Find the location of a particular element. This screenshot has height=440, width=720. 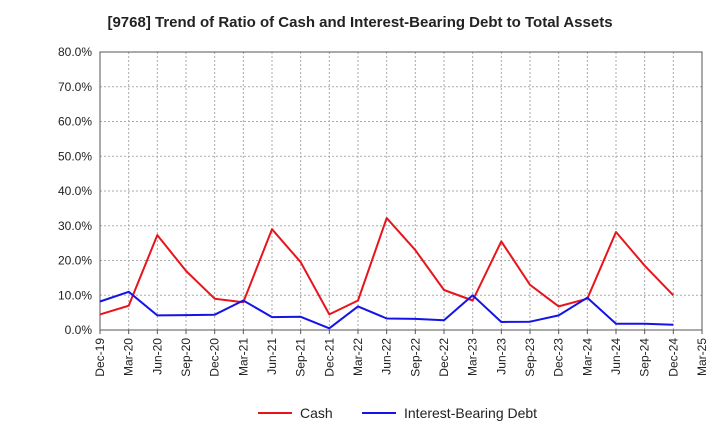

x-tick-label: Jun-23 is located at coordinates (501, 356).